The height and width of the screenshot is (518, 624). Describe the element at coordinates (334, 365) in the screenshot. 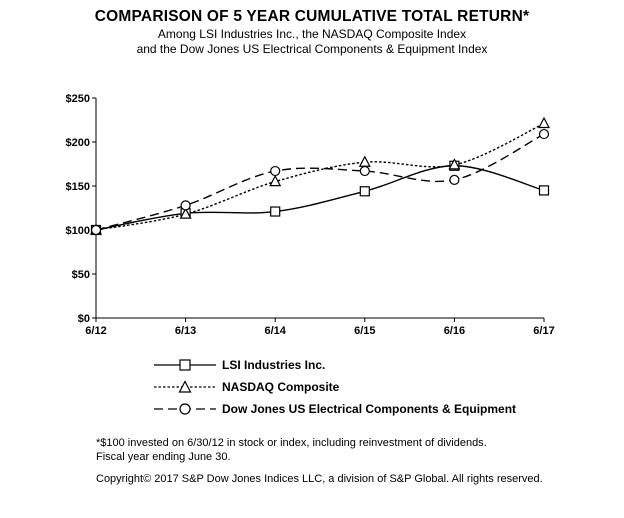

I see `legend-item-lsi: LSI Industries Inc.` at that location.